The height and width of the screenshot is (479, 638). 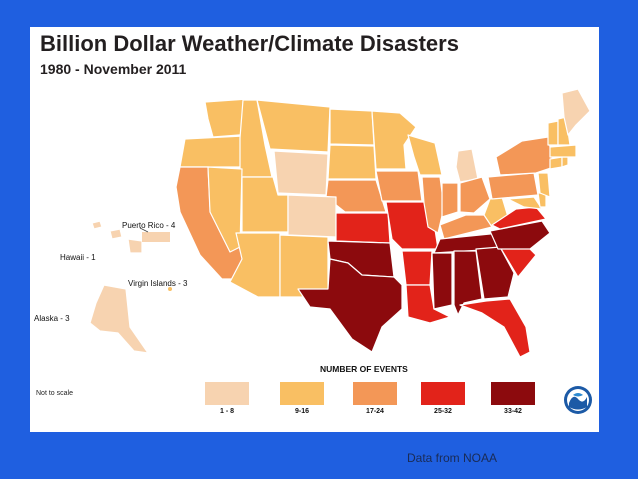 I want to click on state-ks, so click(x=363, y=228).